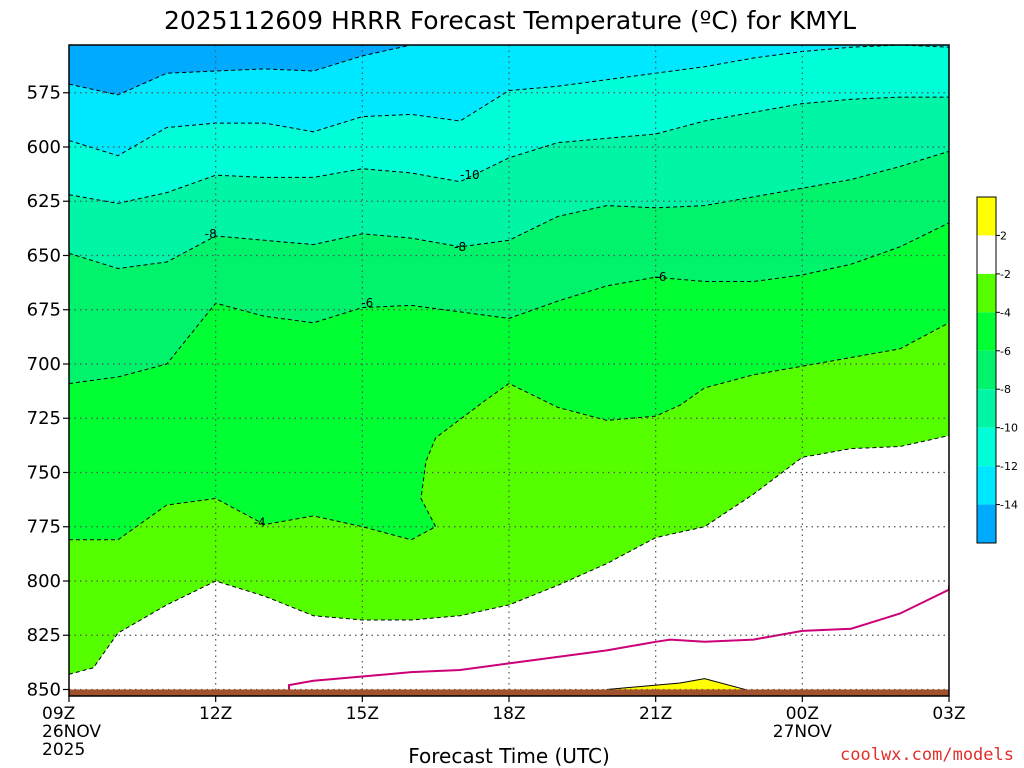 This screenshot has width=1024, height=768. I want to click on y-tick-label: 675, so click(44, 310).